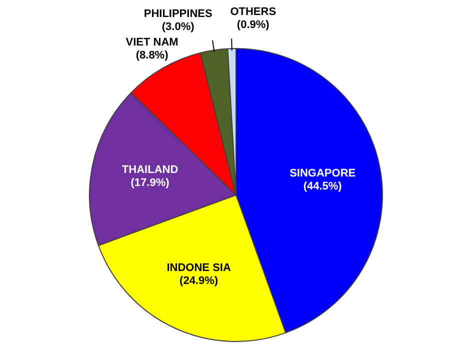 The image size is (472, 350). I want to click on slice-label: VIET NAM, so click(152, 42).